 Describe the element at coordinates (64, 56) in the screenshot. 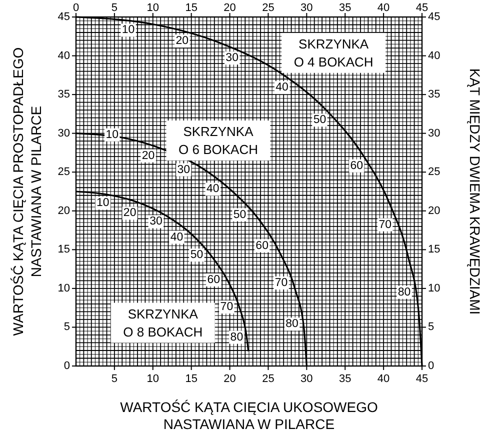

I see `y-tick-label: 40` at that location.